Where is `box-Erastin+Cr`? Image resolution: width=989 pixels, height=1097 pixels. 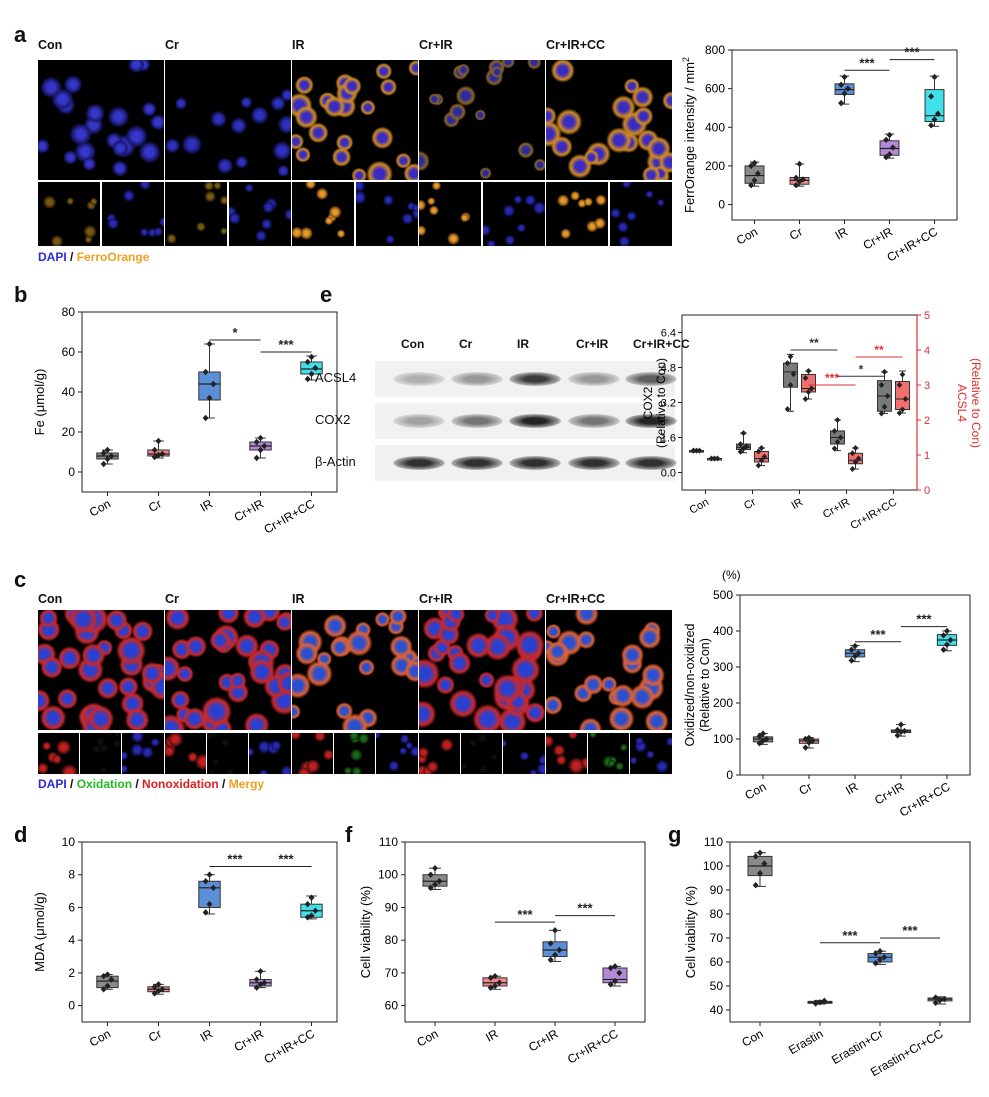
box-Erastin+Cr is located at coordinates (880, 957).